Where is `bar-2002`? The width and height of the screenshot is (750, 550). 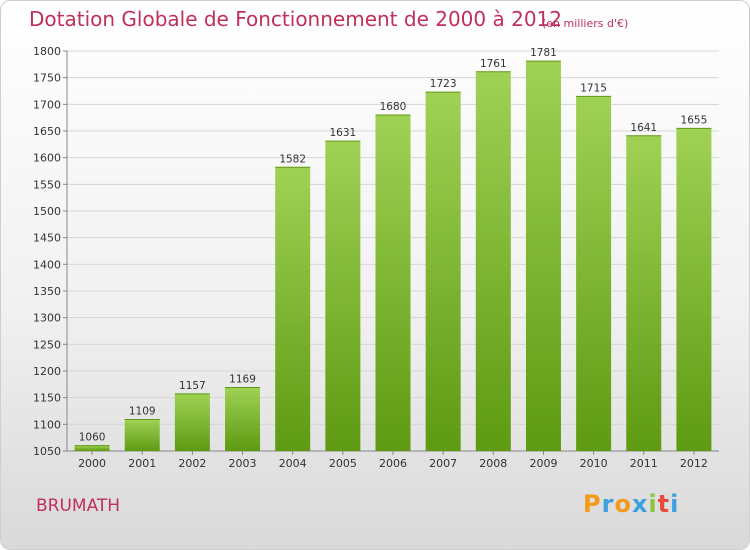
bar-2002 is located at coordinates (192, 422).